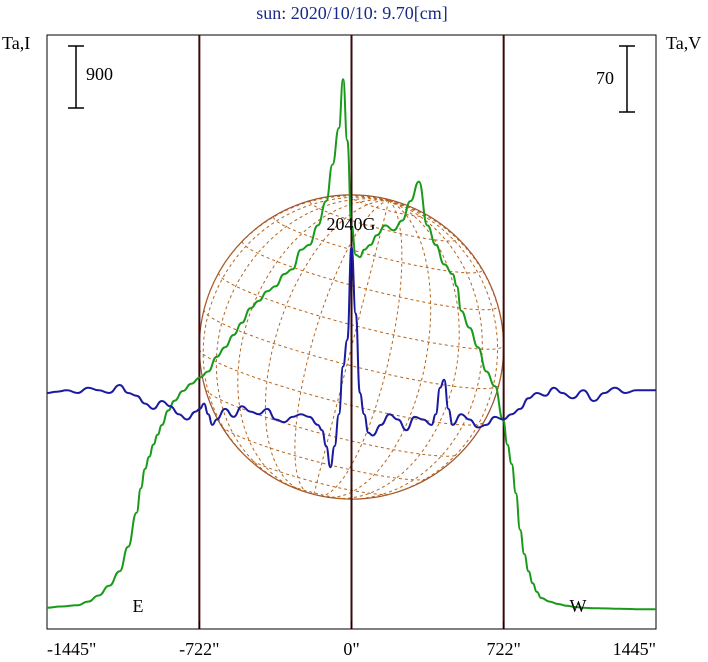  I want to click on right-scale-value: 70, so click(605, 78).